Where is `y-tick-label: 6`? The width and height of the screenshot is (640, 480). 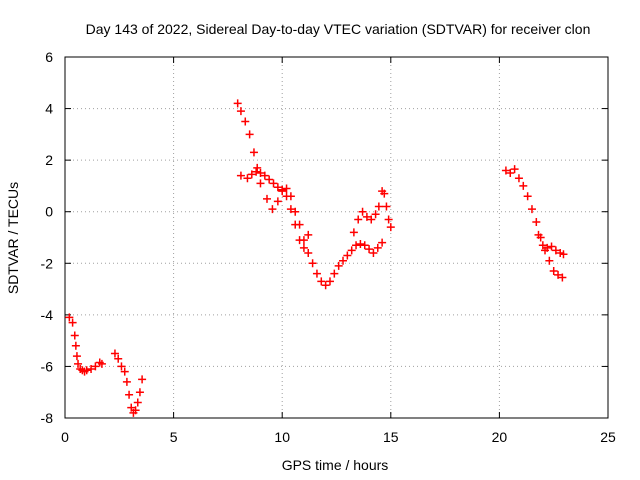
y-tick-label: 6 is located at coordinates (49, 57).